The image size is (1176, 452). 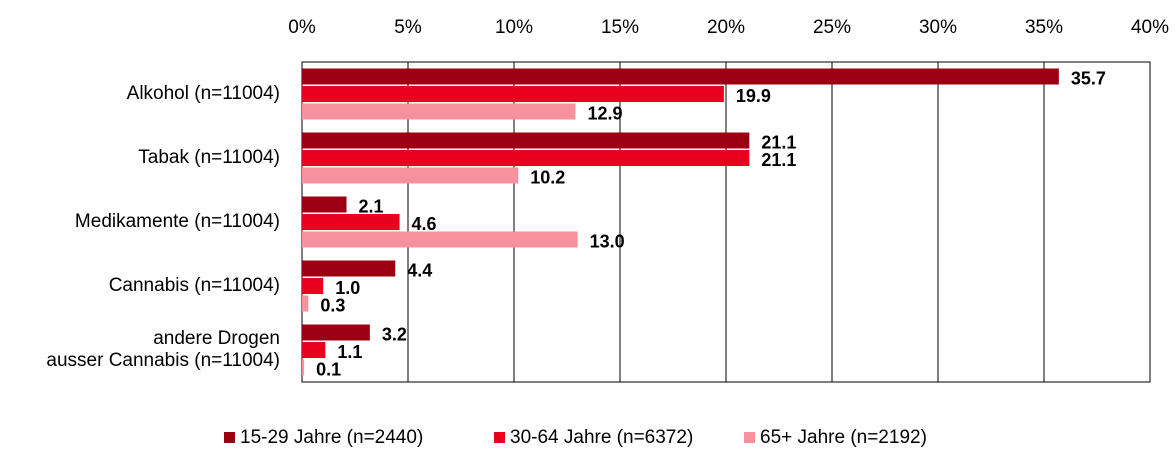 What do you see at coordinates (349, 352) in the screenshot?
I see `value-label: 1.1` at bounding box center [349, 352].